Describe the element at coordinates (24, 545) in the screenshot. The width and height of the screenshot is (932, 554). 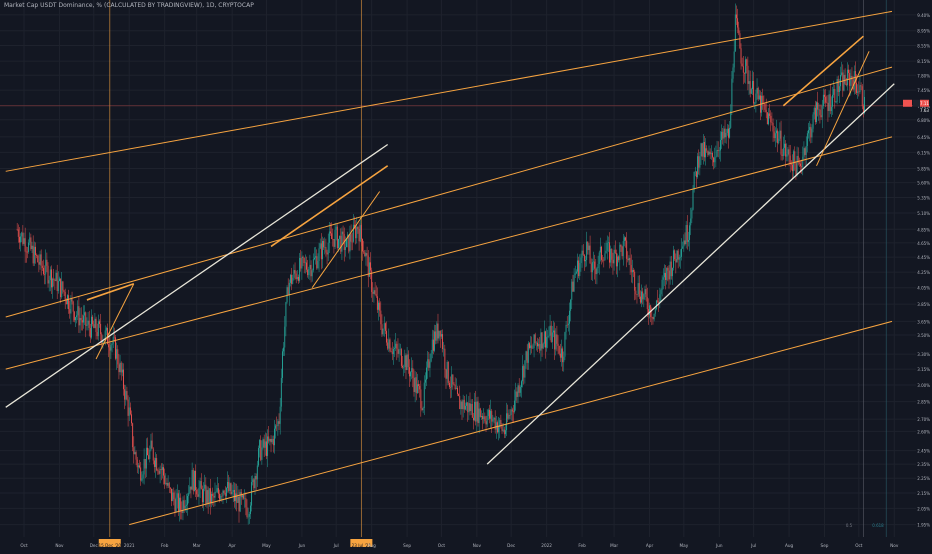
I see `x-tick-label: Oct` at that location.